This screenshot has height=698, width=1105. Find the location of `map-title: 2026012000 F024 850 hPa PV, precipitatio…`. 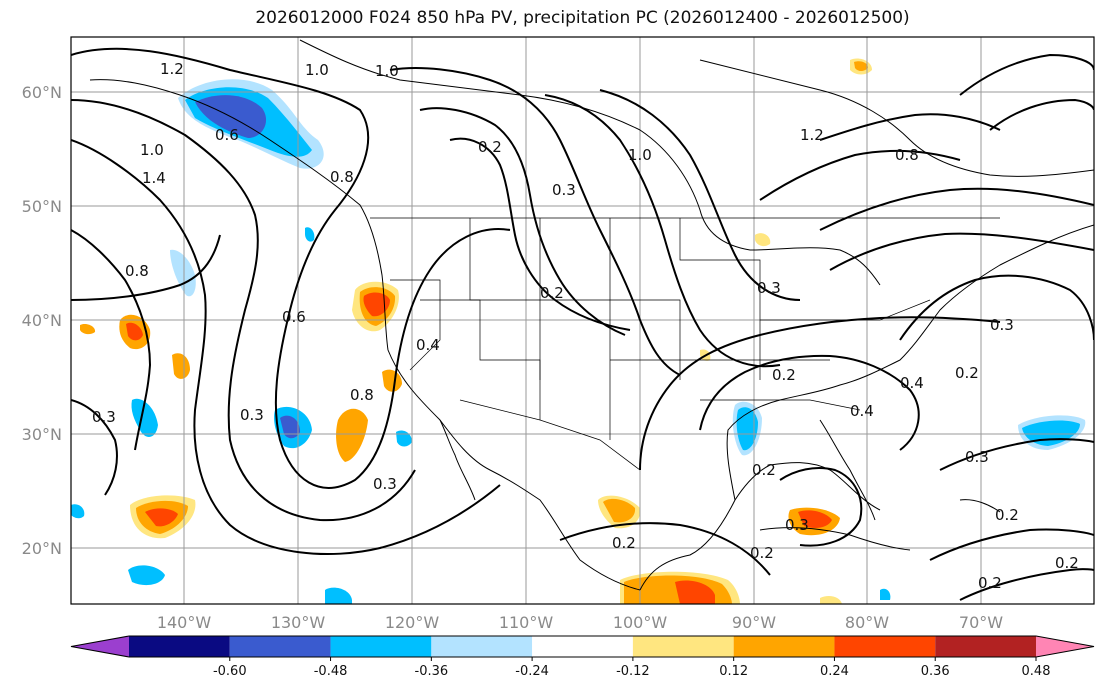

map-title: 2026012000 F024 850 hPa PV, precipitatio… is located at coordinates (582, 18).